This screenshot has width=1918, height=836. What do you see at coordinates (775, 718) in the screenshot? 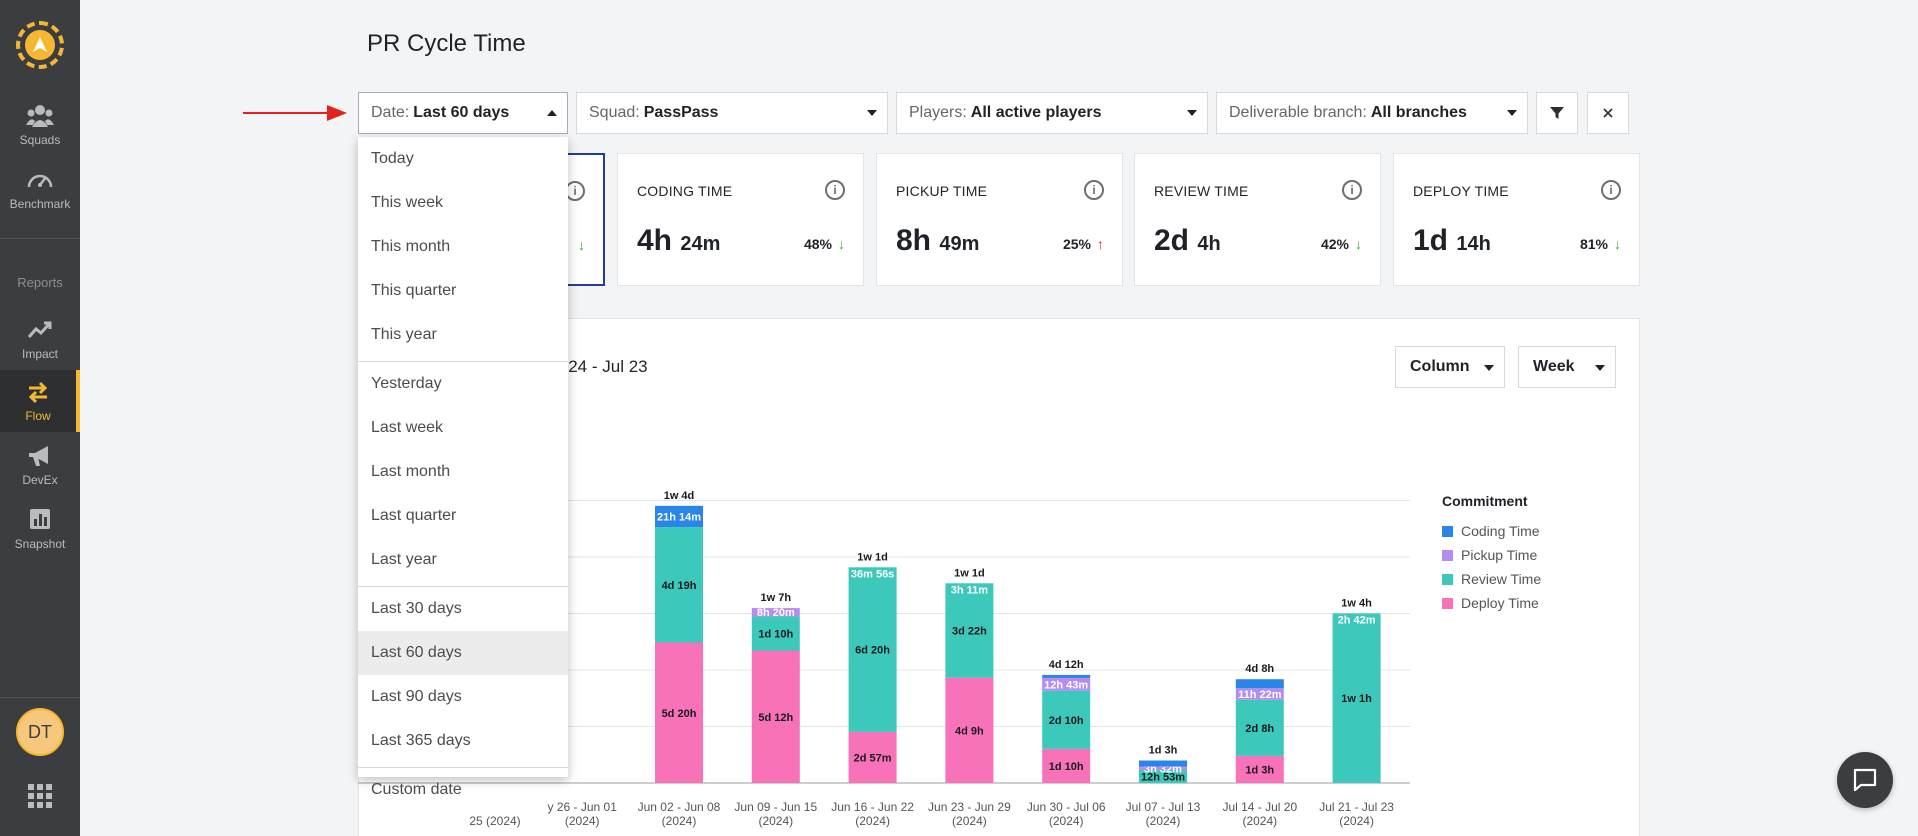
I see `bar-segment-label: 5d 12h` at bounding box center [775, 718].